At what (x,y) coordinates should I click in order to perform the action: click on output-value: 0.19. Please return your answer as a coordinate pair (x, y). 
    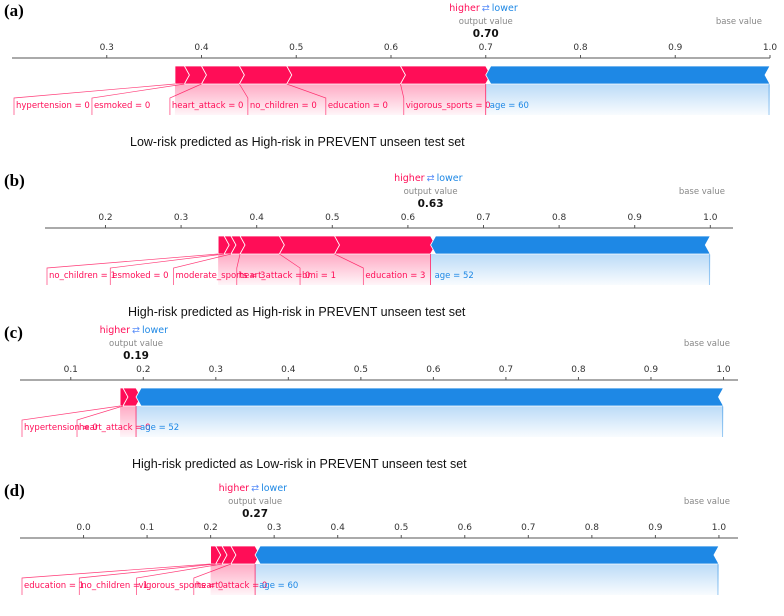
    Looking at the image, I should click on (136, 356).